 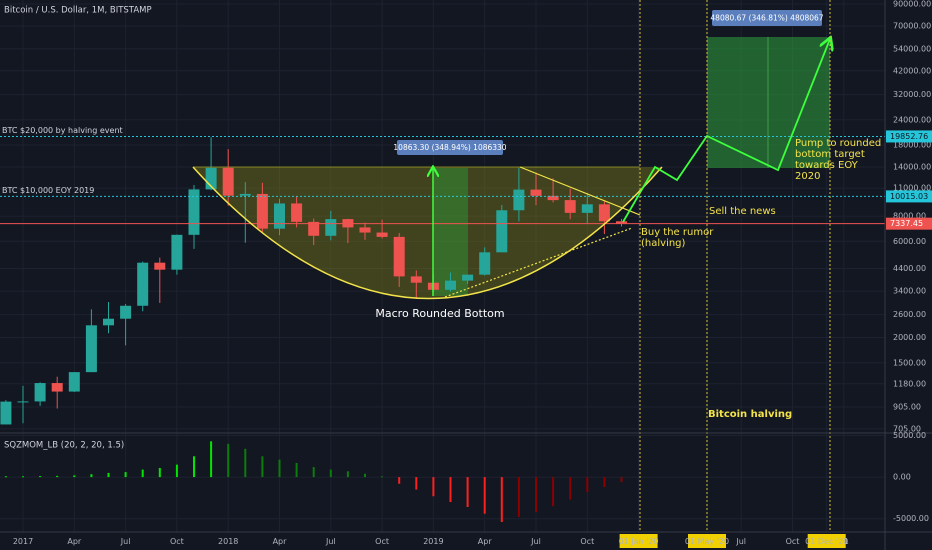 I want to click on measure-label: 48080.67 (346.81%) 4808067, so click(x=766, y=18).